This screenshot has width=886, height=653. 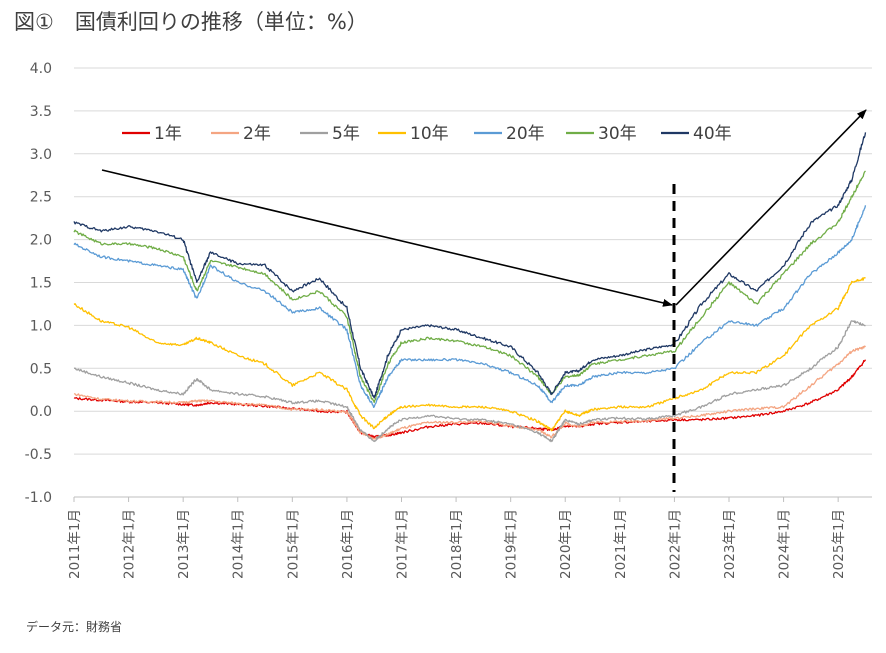 What do you see at coordinates (41, 412) in the screenshot?
I see `y-tick-label: 0.0` at bounding box center [41, 412].